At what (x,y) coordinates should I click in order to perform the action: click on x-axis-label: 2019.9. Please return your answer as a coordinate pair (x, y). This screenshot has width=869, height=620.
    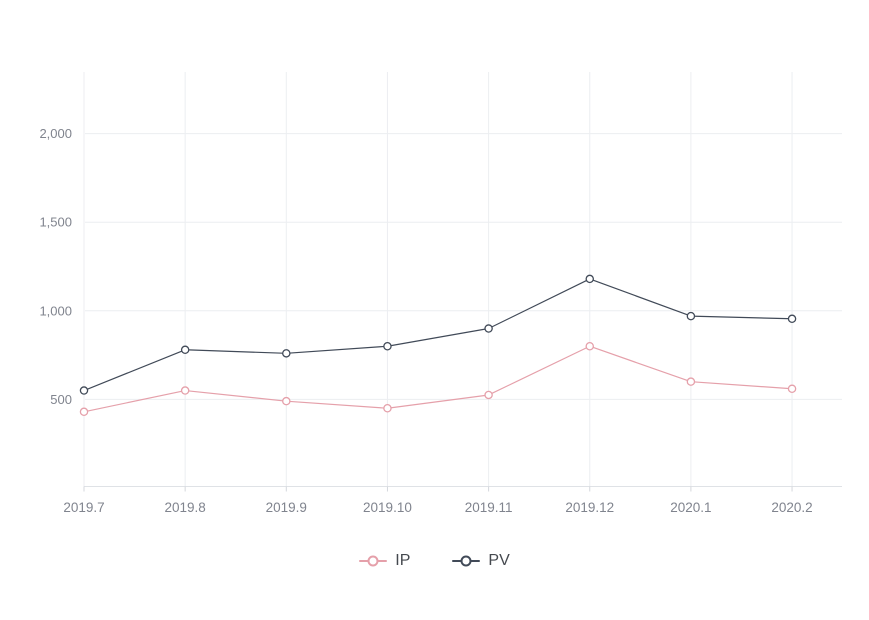
    Looking at the image, I should click on (286, 507).